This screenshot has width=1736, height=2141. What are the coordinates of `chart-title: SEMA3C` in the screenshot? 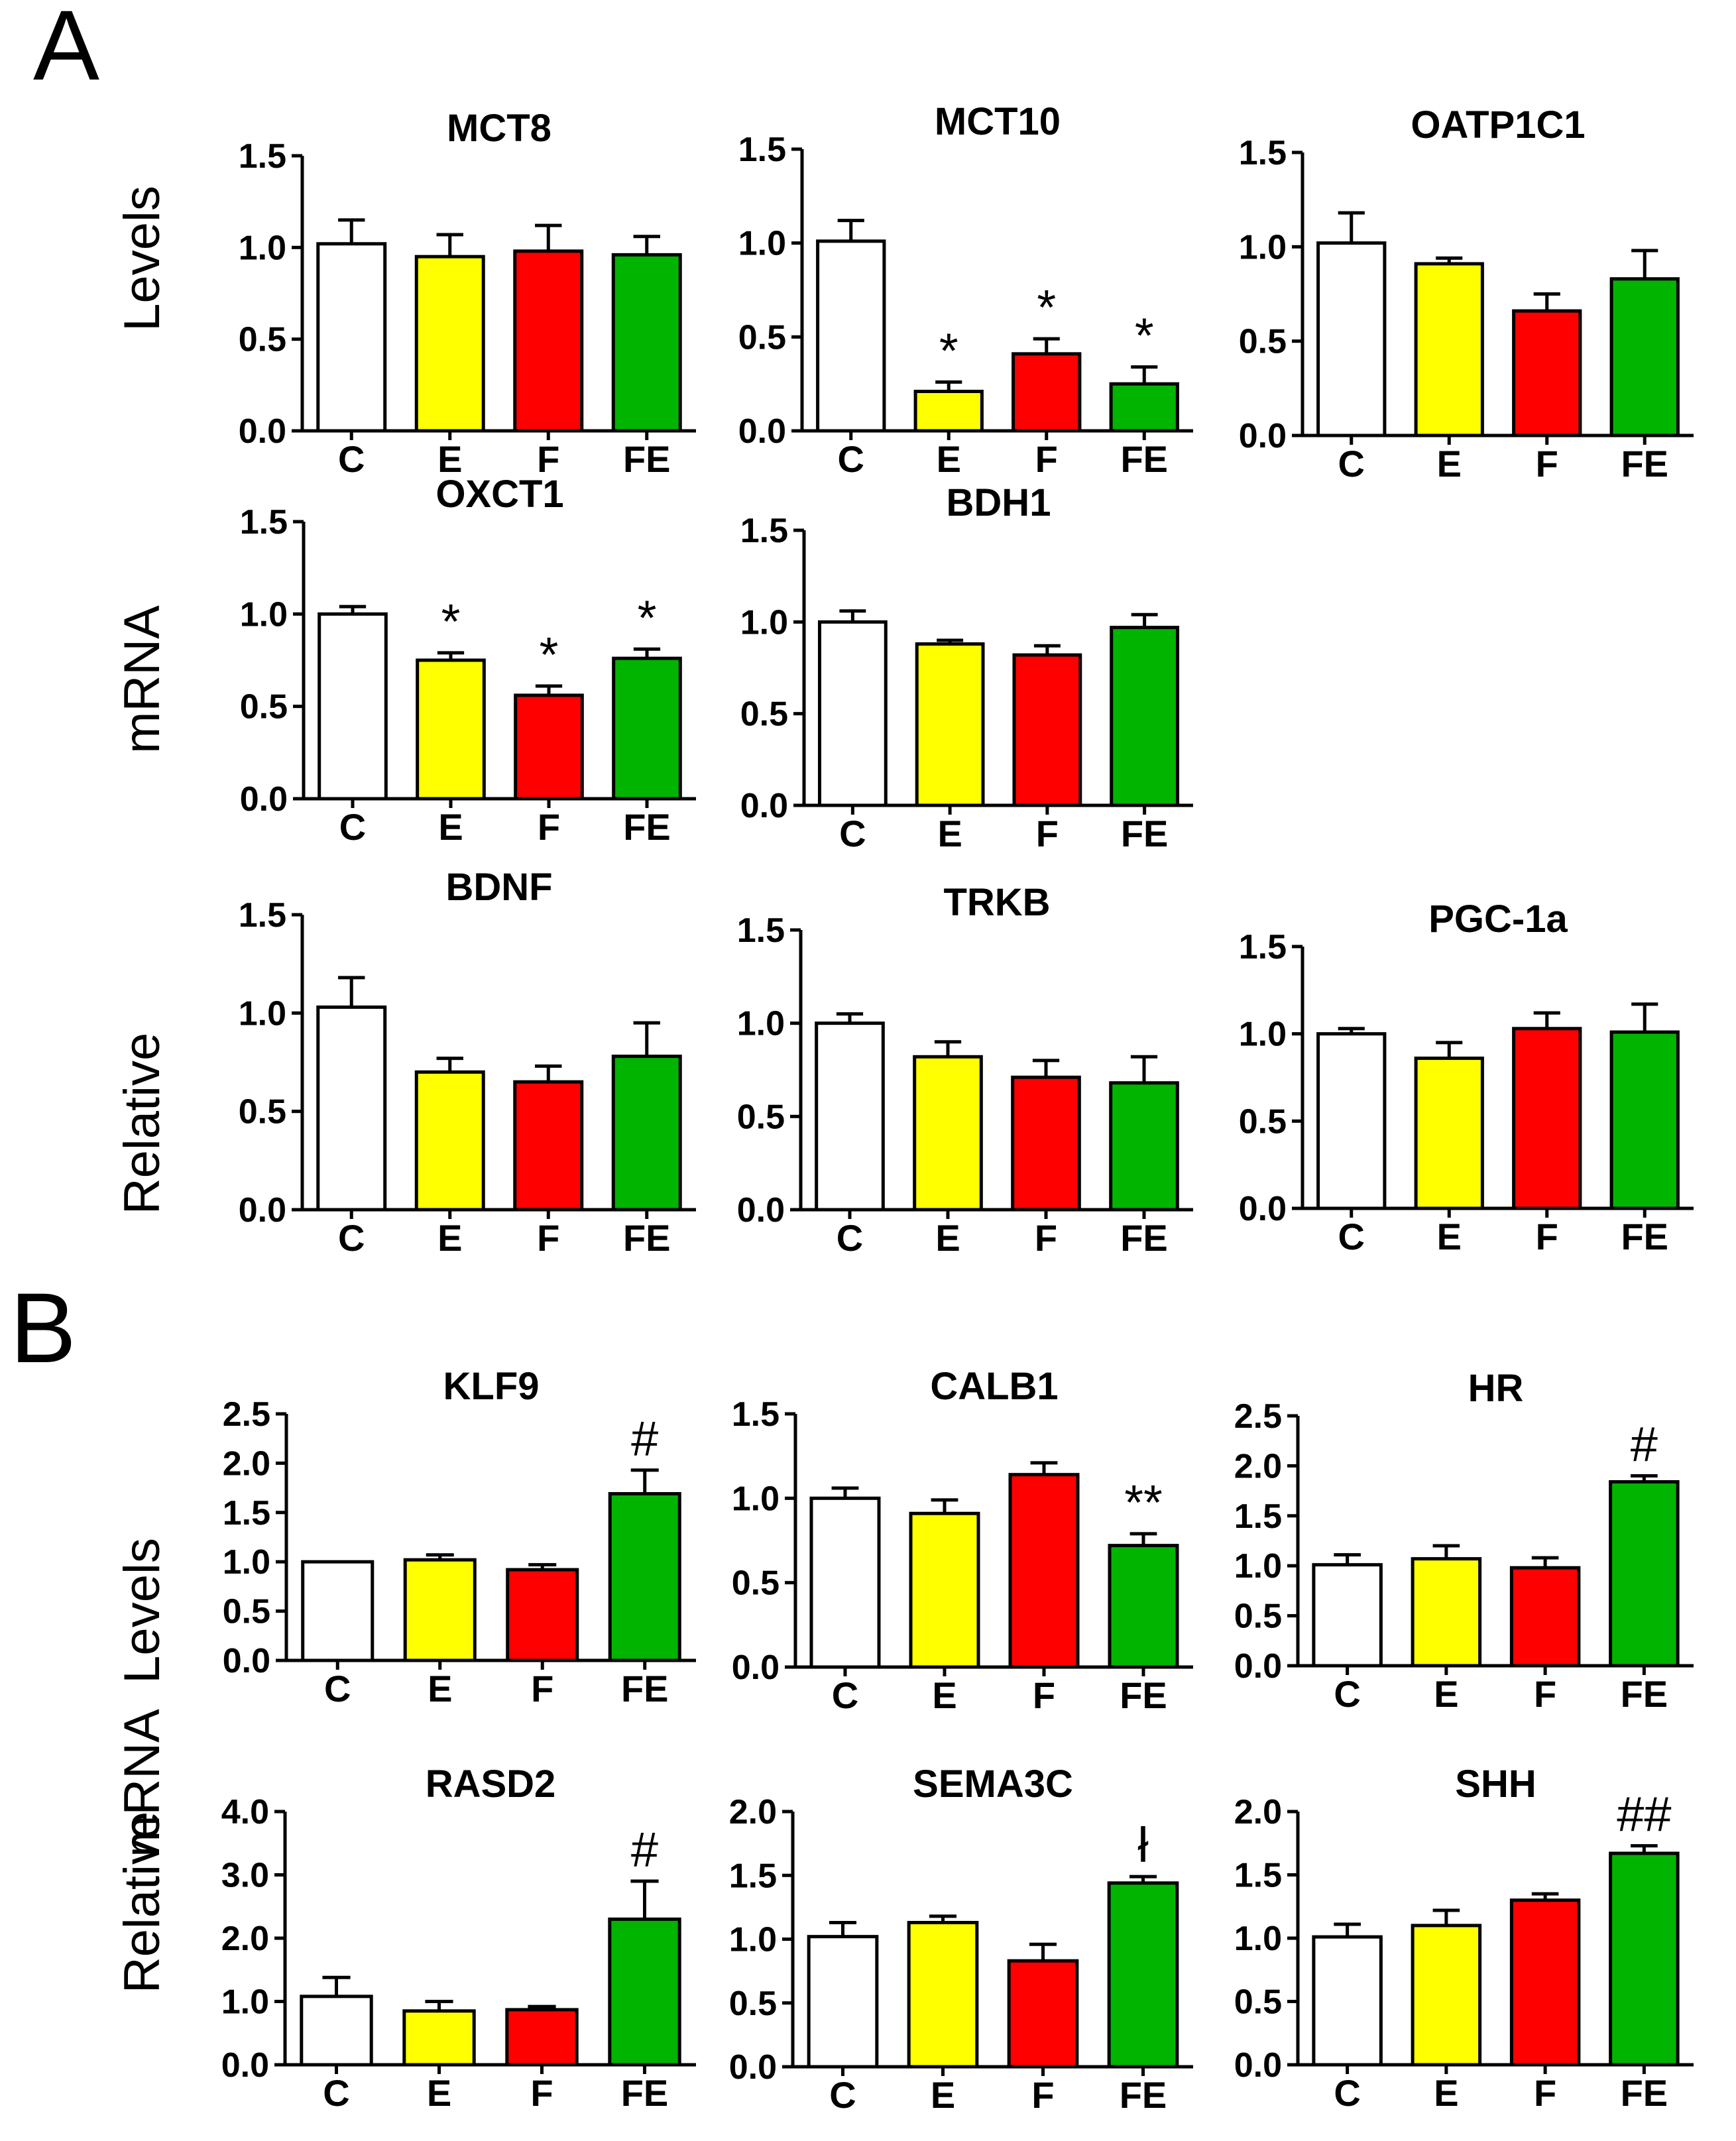 It's located at (993, 1784).